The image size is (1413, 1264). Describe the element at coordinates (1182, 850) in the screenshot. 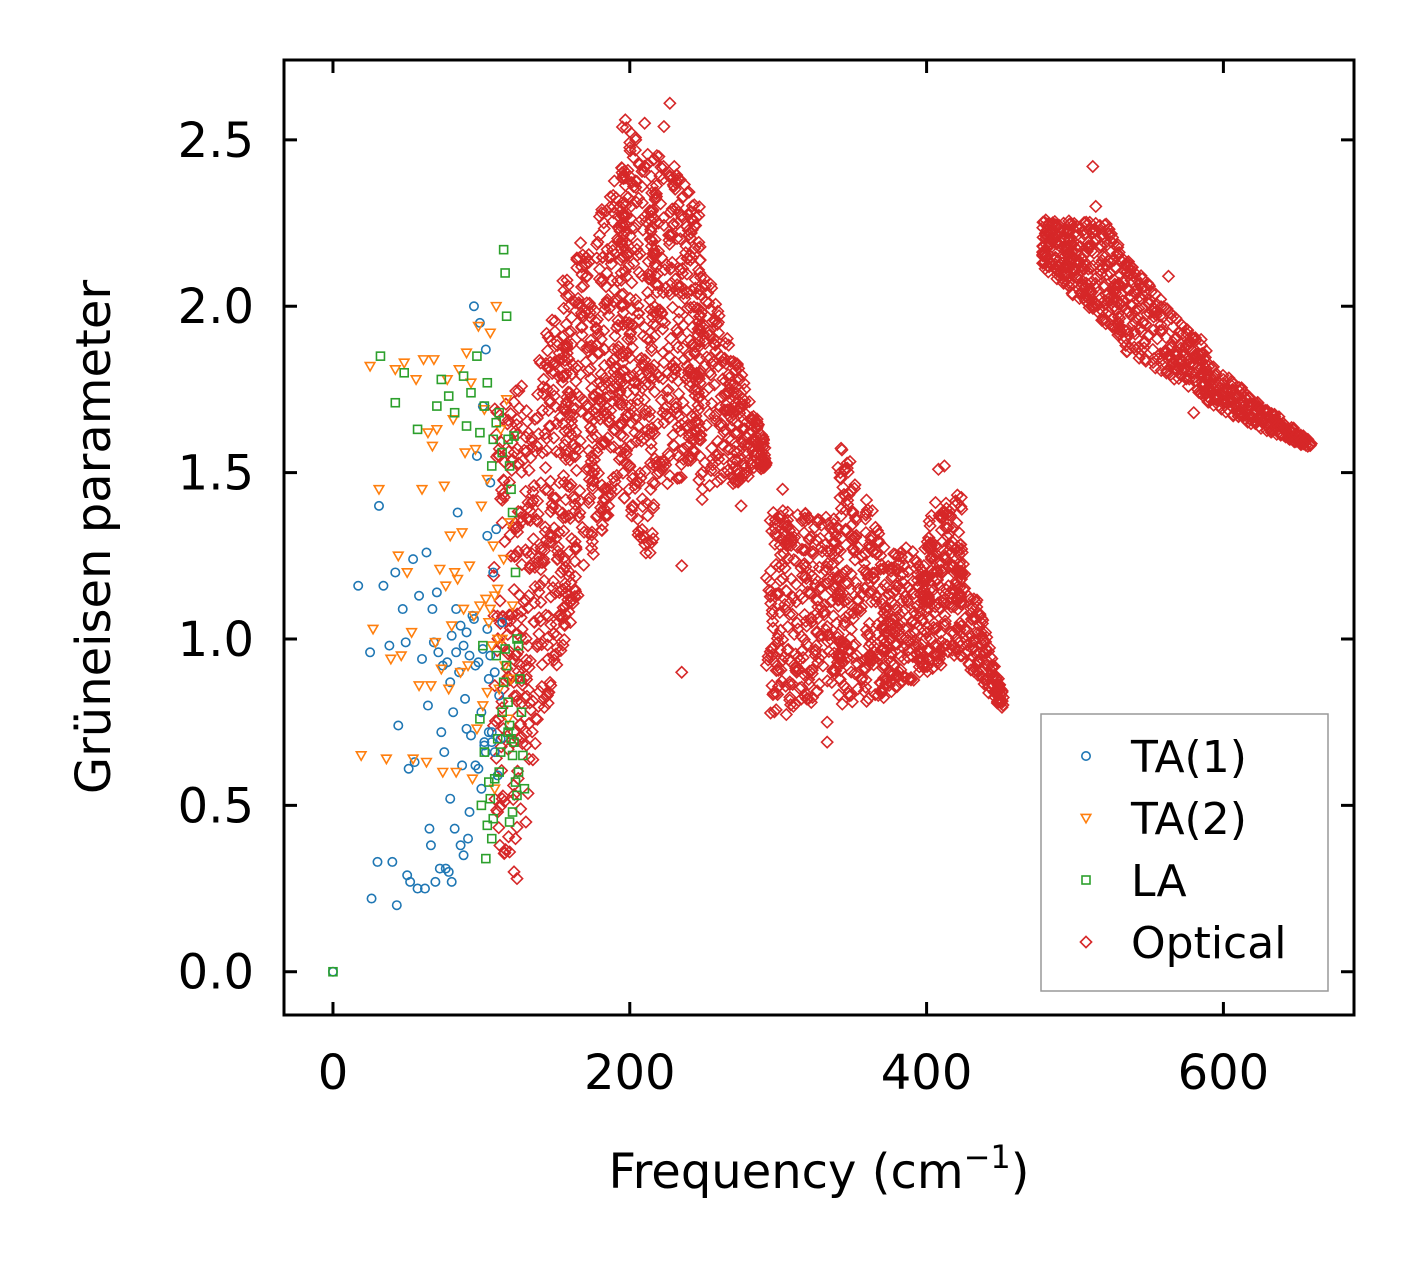

I see `legend-items: TA(1) TA(2) LA Optical` at that location.